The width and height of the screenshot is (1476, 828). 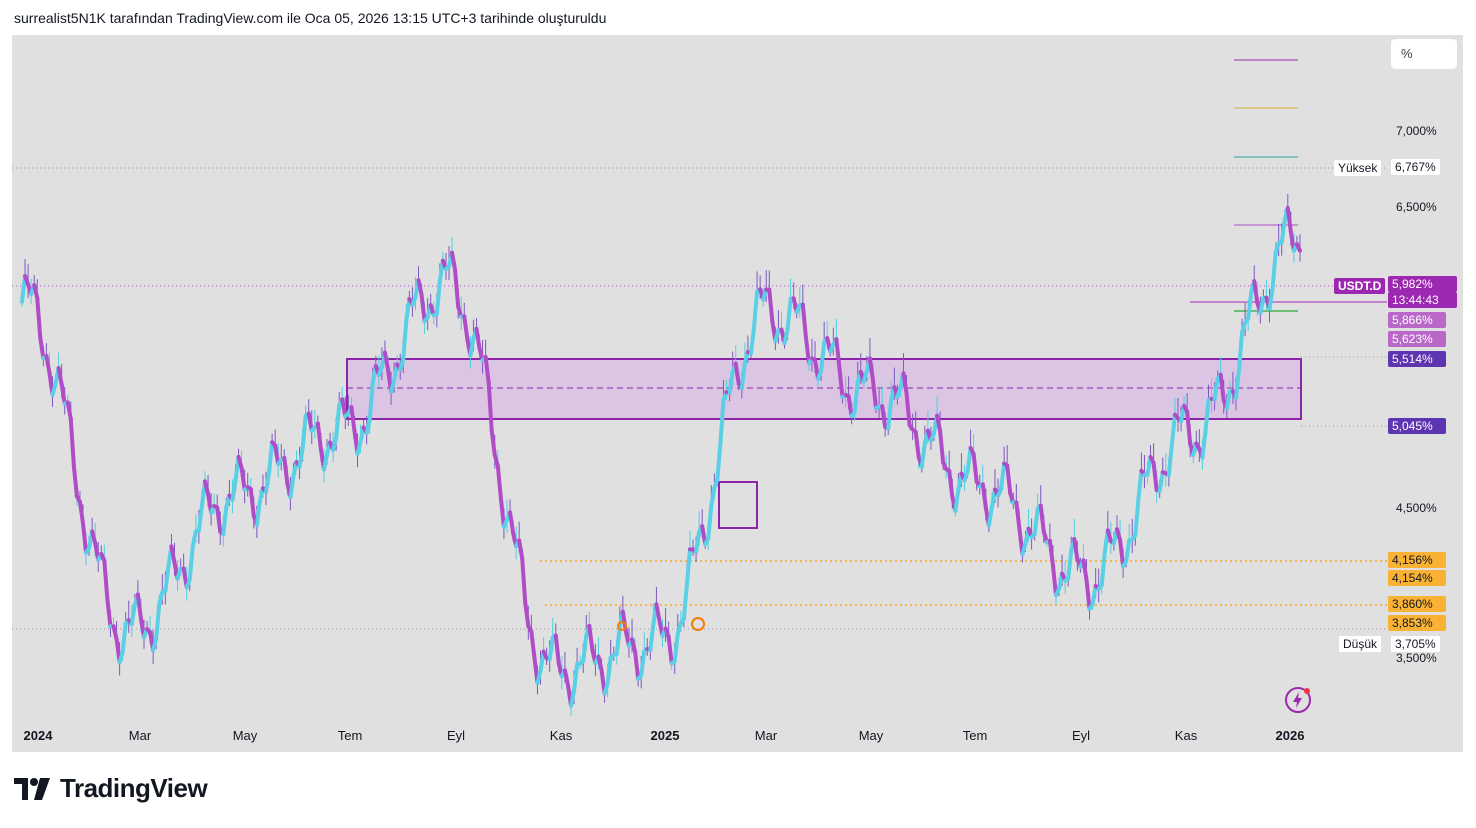 What do you see at coordinates (1416, 131) in the screenshot?
I see `y-tick-7000: 7,000%` at bounding box center [1416, 131].